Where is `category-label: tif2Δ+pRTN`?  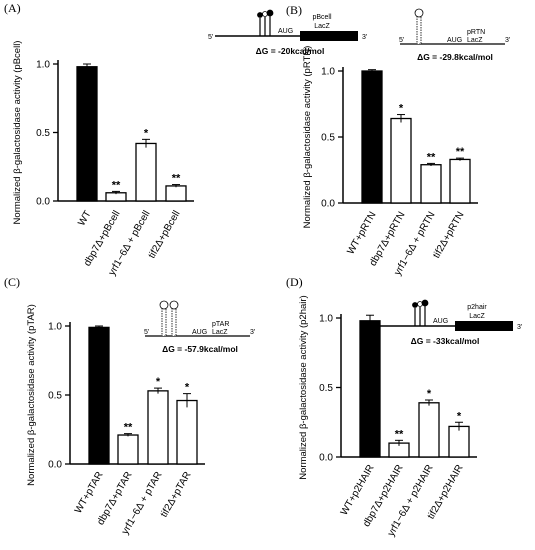
category-label: tif2Δ+pRTN is located at coordinates (448, 235).